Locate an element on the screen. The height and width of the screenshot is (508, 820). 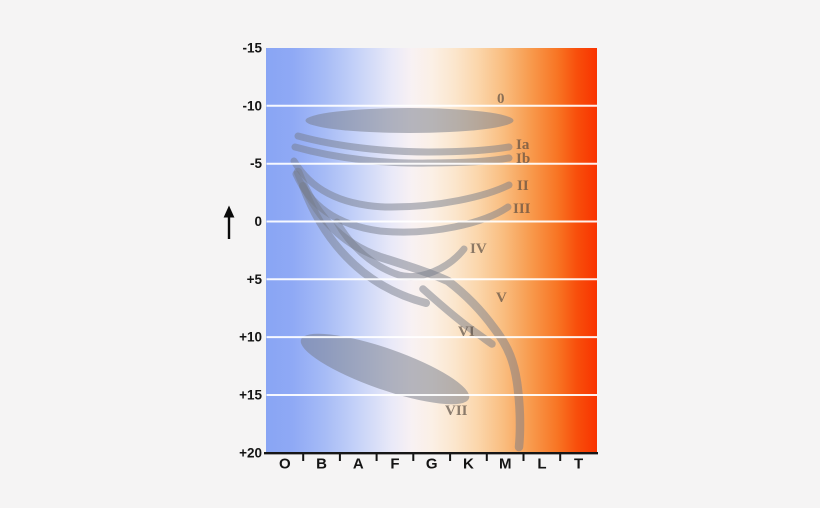
y-axis: -15 -10 -5 0 +5 +10 +15 +20 is located at coordinates (250, 251).